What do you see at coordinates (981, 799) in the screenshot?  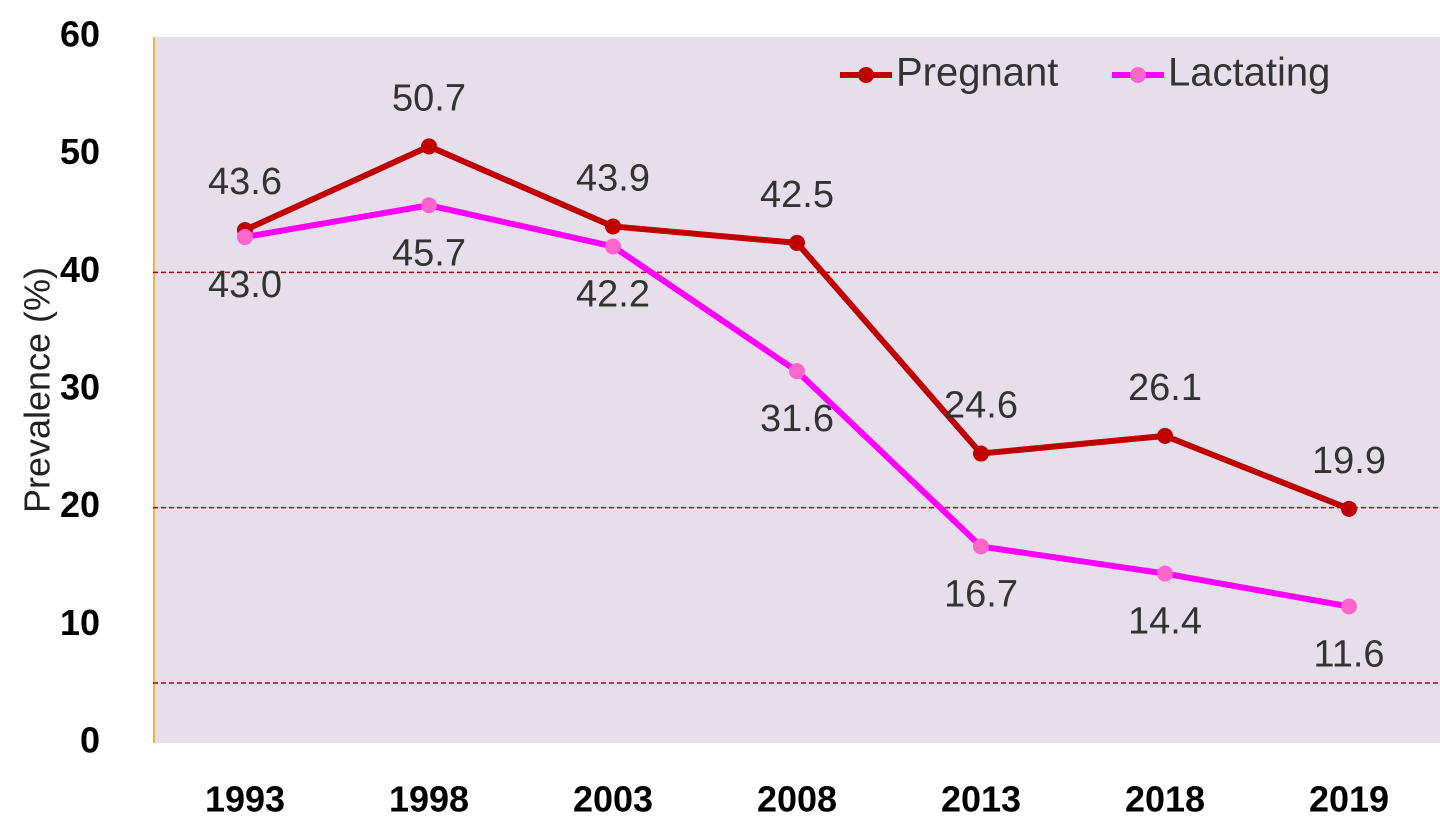 I see `x-tick-label: 2013` at bounding box center [981, 799].